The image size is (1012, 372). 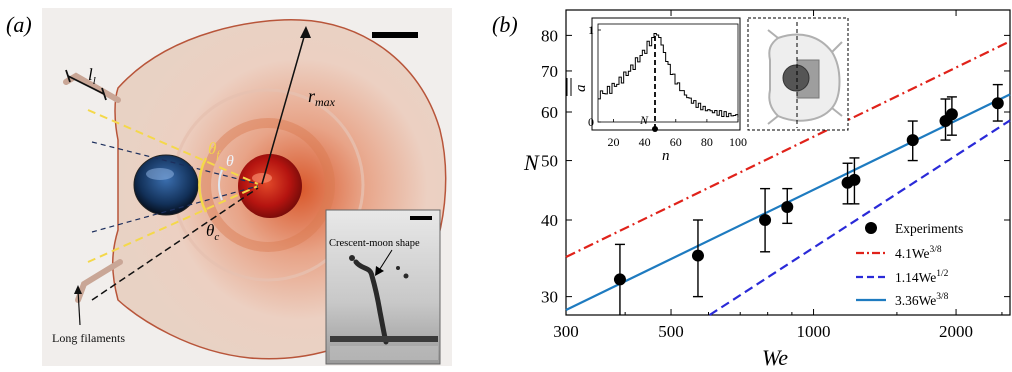 What do you see at coordinates (591, 30) in the screenshot?
I see `spectrum-y-tick-label: 1` at bounding box center [591, 30].